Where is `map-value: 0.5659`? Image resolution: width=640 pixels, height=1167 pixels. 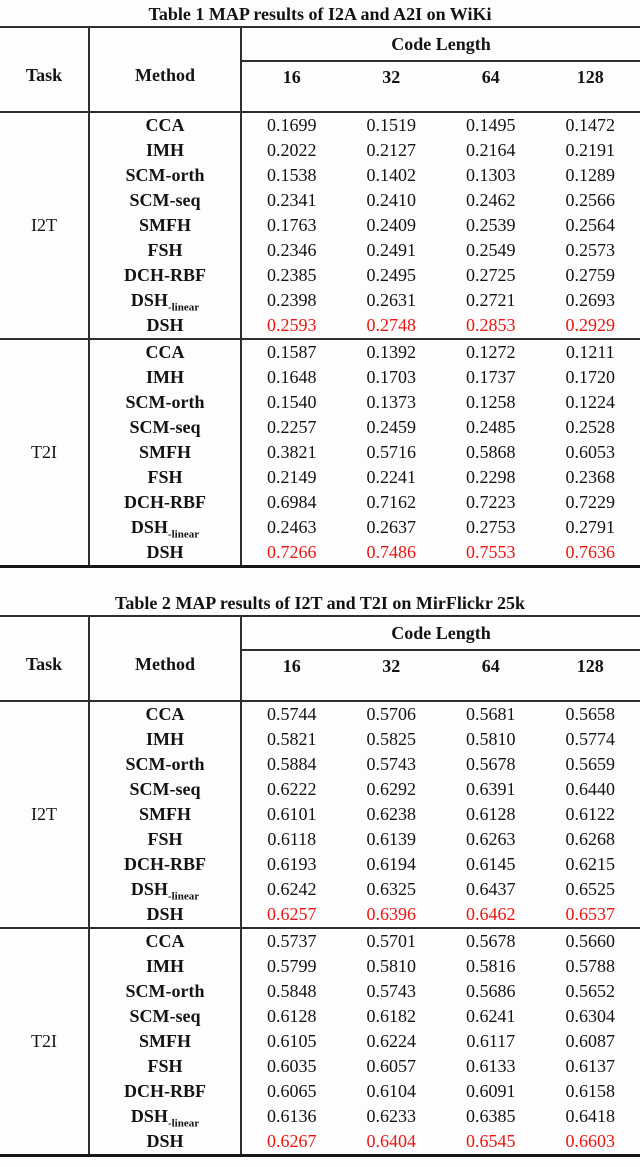 map-value: 0.5659 is located at coordinates (590, 764).